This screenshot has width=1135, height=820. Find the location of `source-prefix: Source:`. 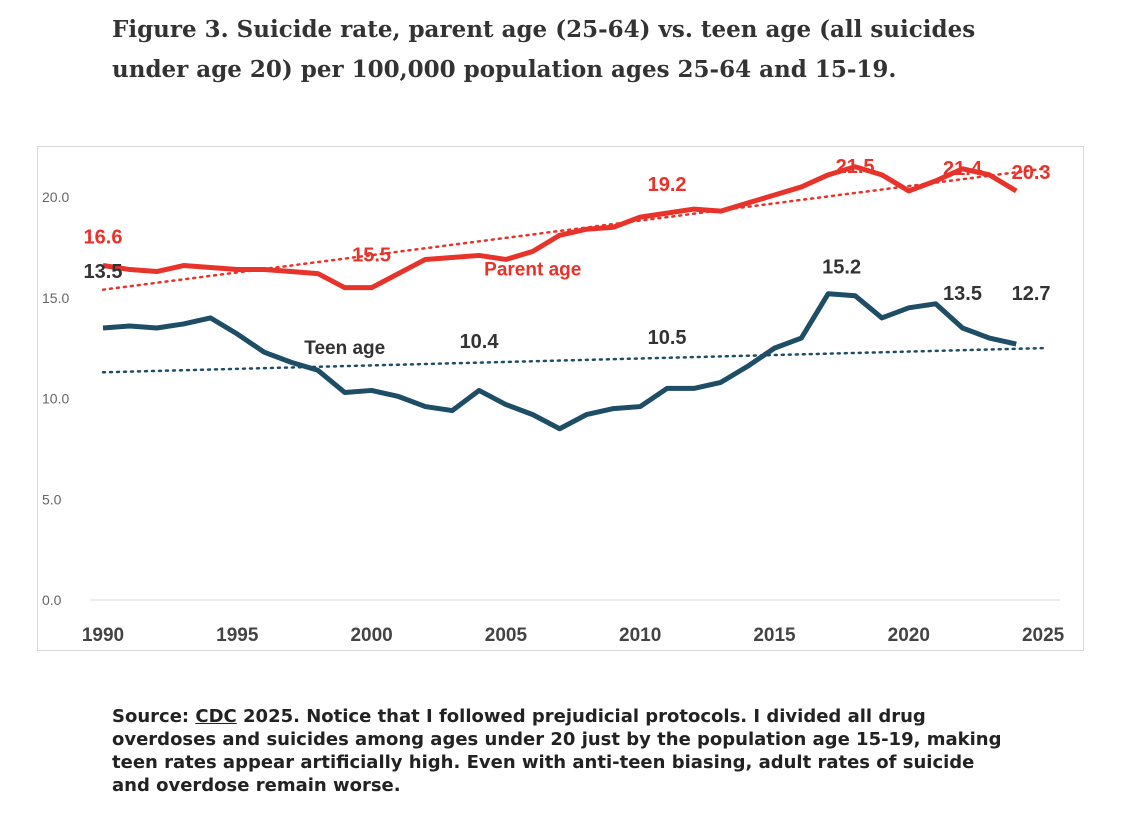

source-prefix: Source: is located at coordinates (154, 716).